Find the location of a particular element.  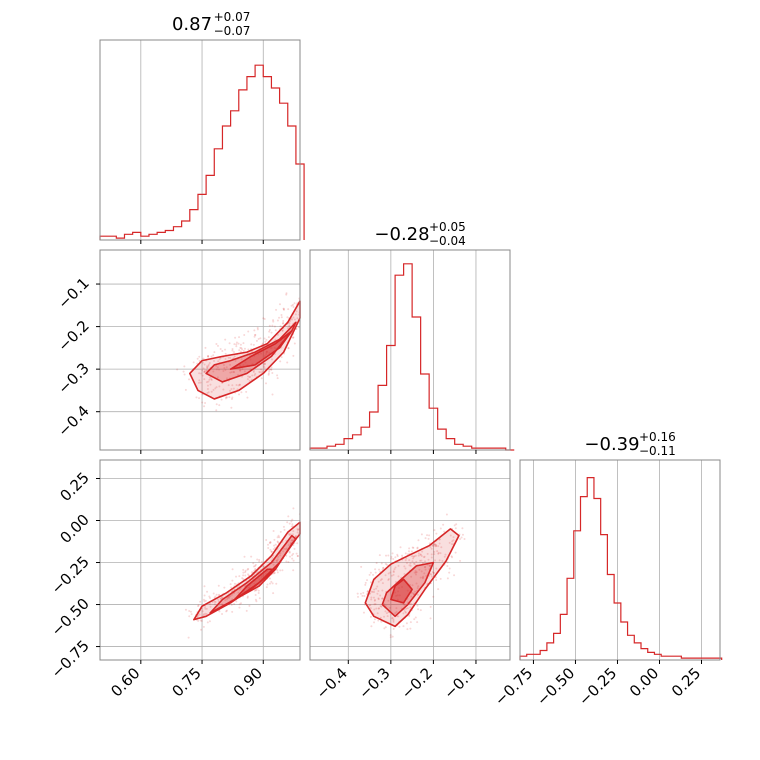

parameter-title: −0.39 is located at coordinates (611, 444).